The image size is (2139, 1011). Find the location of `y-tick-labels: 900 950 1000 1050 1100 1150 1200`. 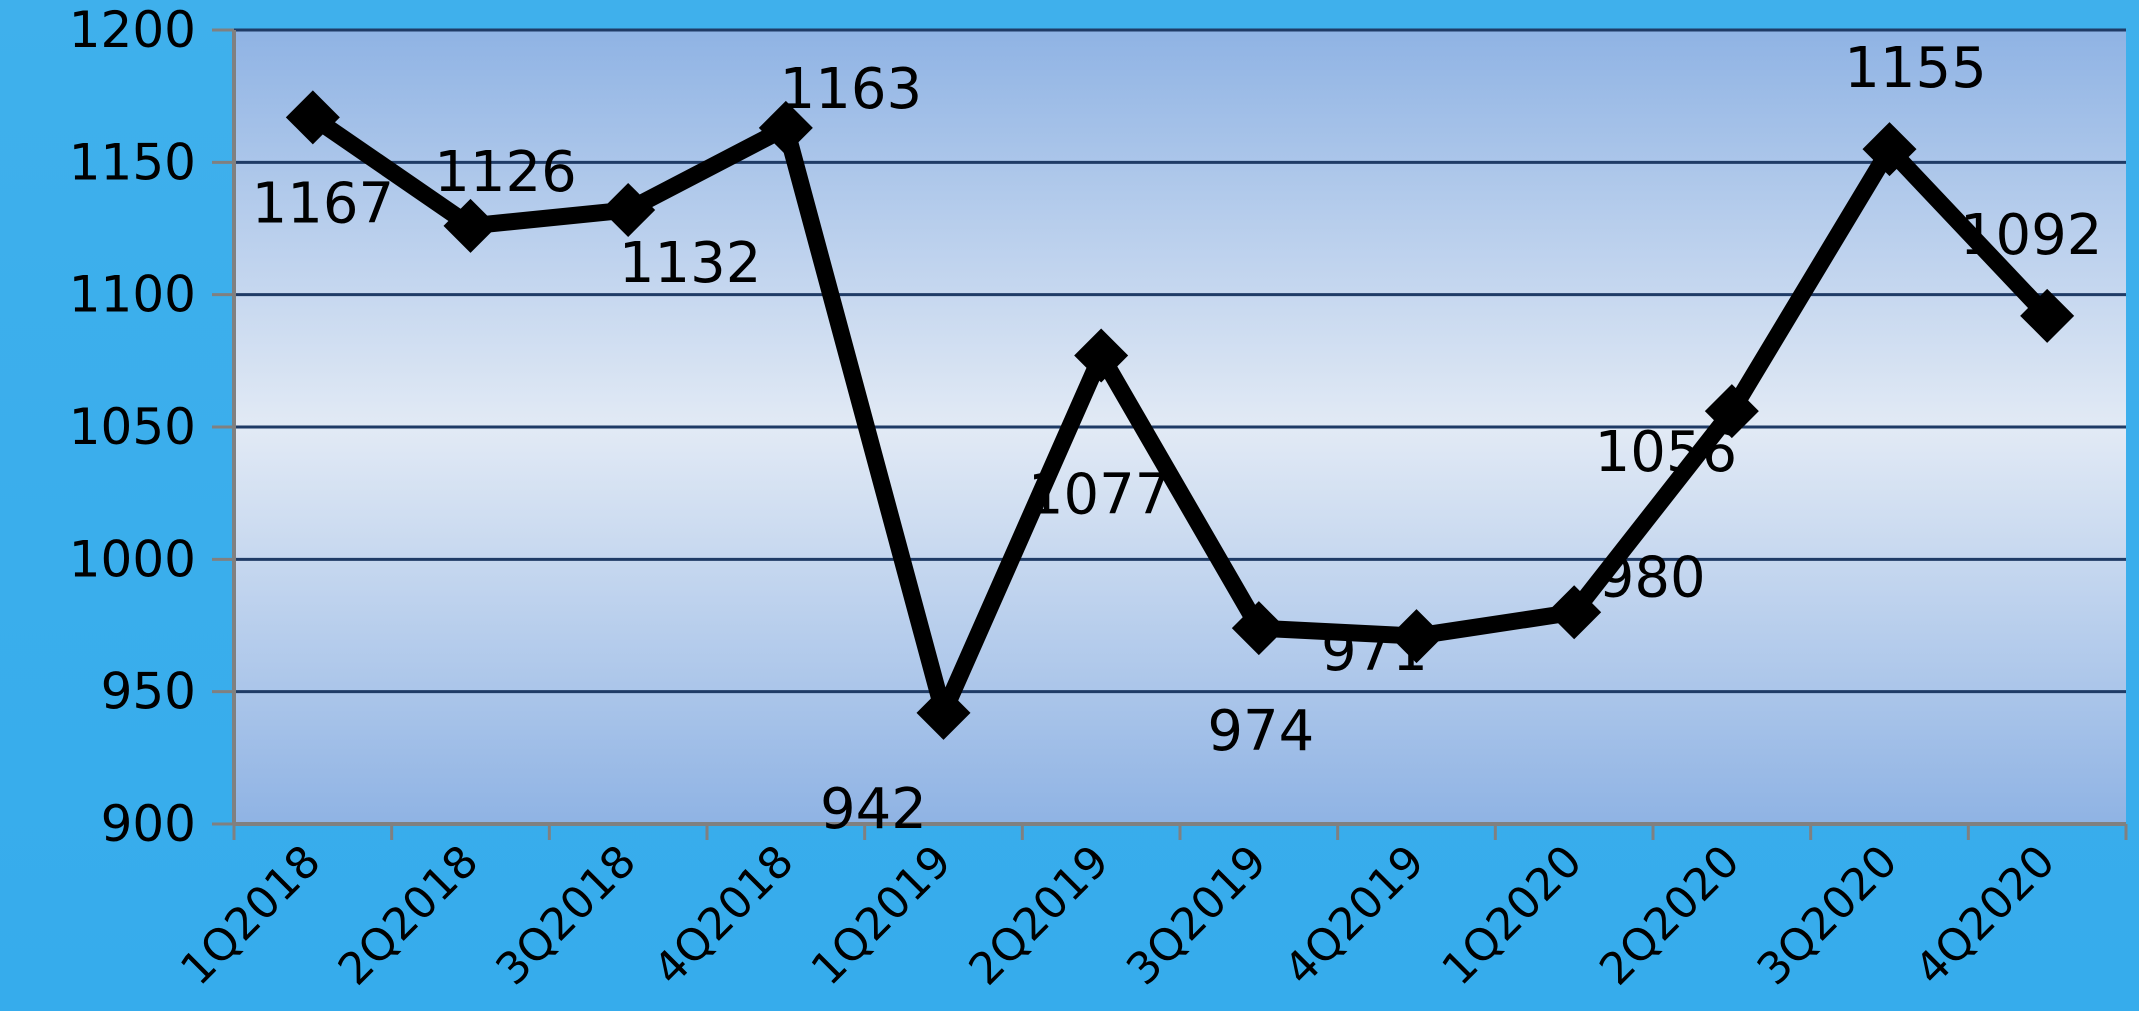

y-tick-labels: 900 950 1000 1050 1100 1150 1200 is located at coordinates (132, 427).